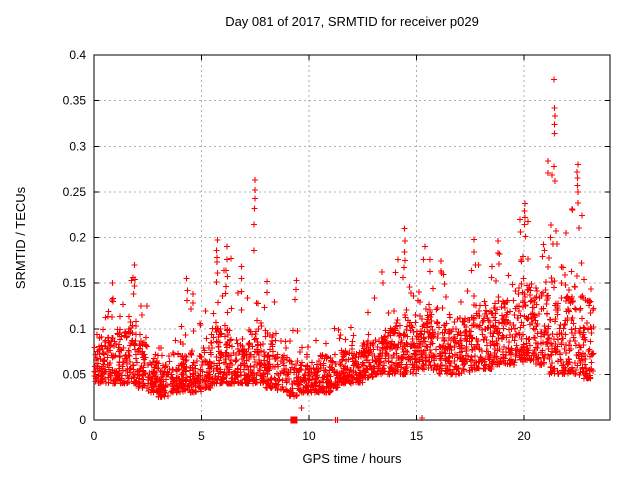 This screenshot has width=640, height=480. What do you see at coordinates (77, 55) in the screenshot?
I see `y-tick-label: 0.4` at bounding box center [77, 55].